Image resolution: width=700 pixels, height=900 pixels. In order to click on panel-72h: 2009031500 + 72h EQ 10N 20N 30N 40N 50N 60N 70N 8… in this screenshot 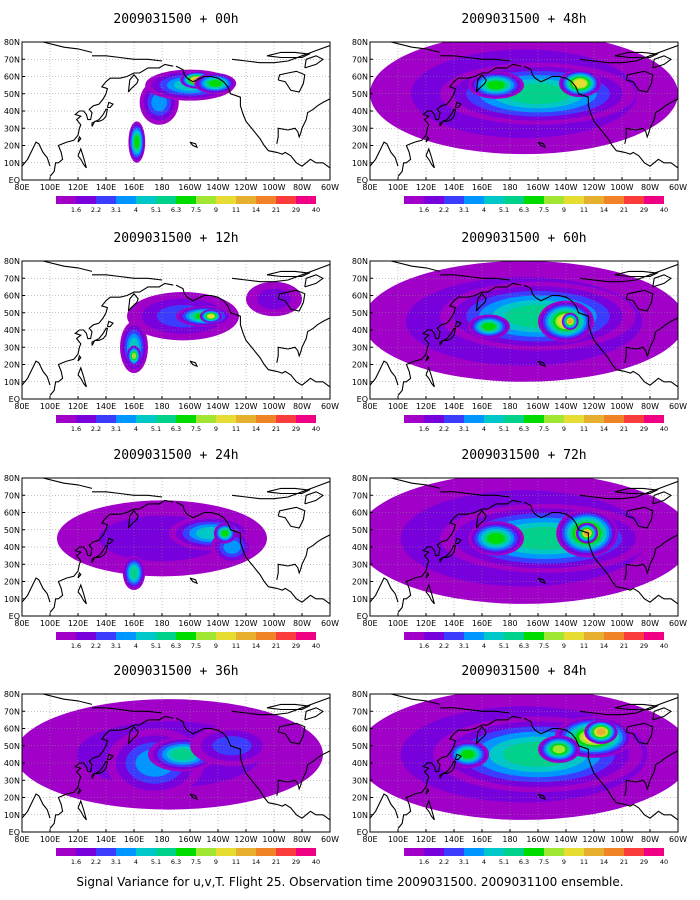, I will do `click(519, 549)`.